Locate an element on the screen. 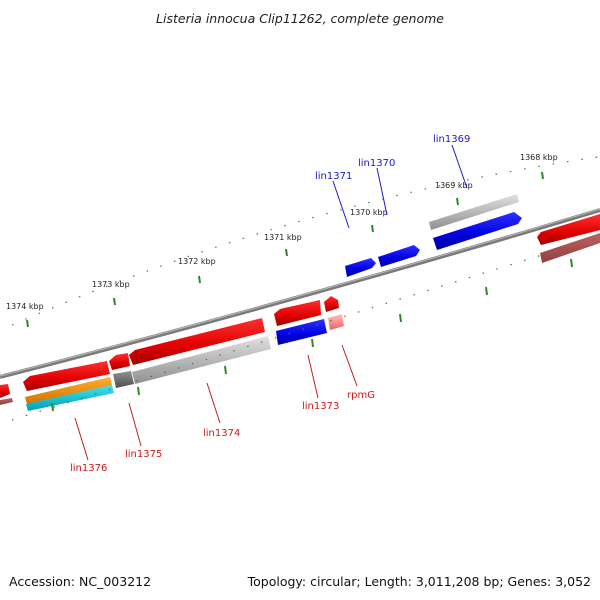 Image resolution: width=600 pixels, height=600 pixels. gene-label-lin1375: lin1375 is located at coordinates (143, 454).